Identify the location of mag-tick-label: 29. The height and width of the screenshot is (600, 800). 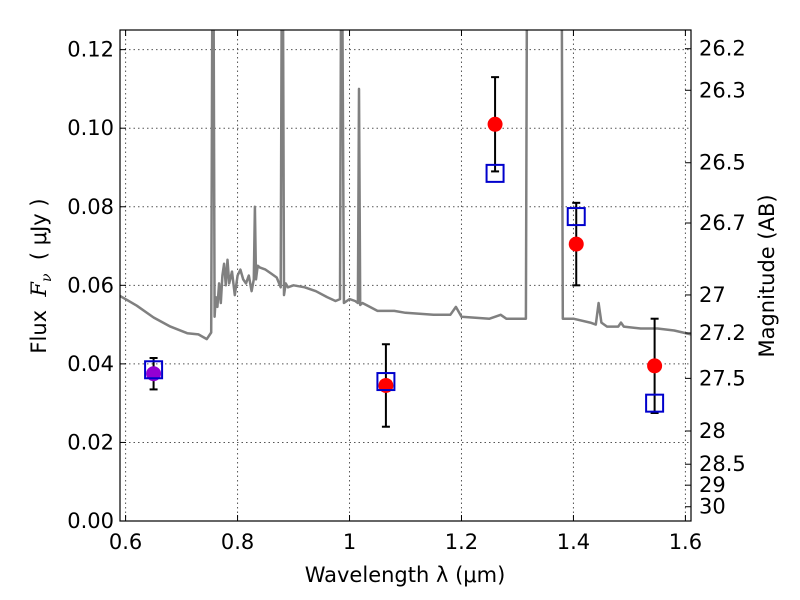
(712, 485).